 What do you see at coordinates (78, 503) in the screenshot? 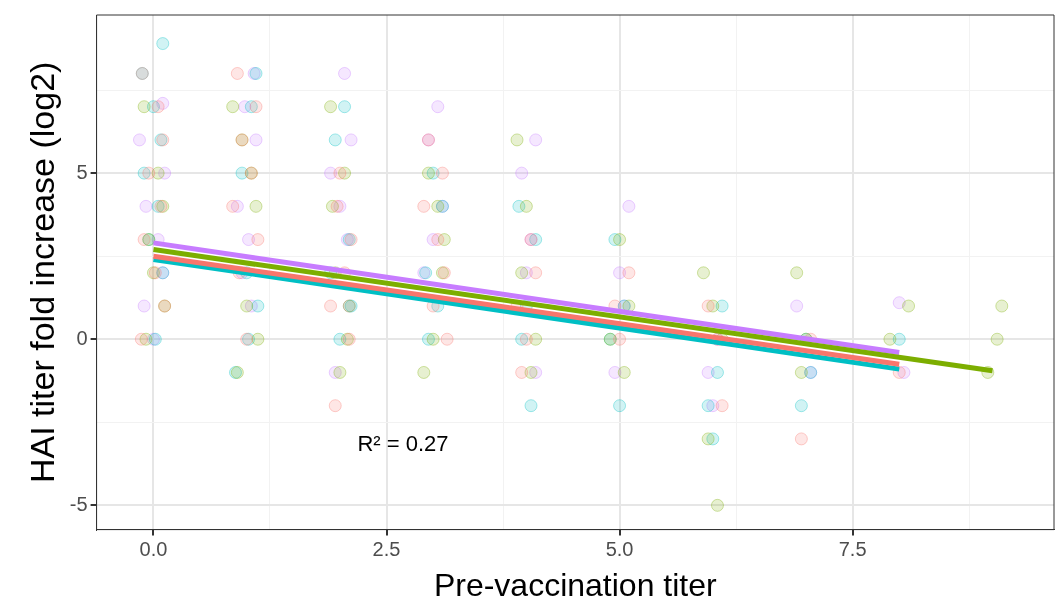
I see `y-tick-label: -5` at bounding box center [78, 503].